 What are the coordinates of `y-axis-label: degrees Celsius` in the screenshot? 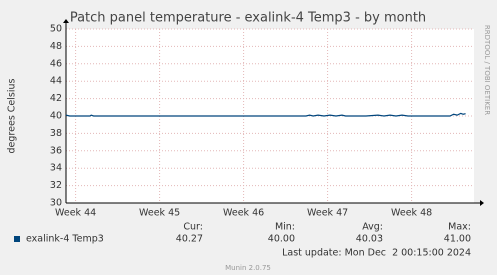 It's located at (12, 115).